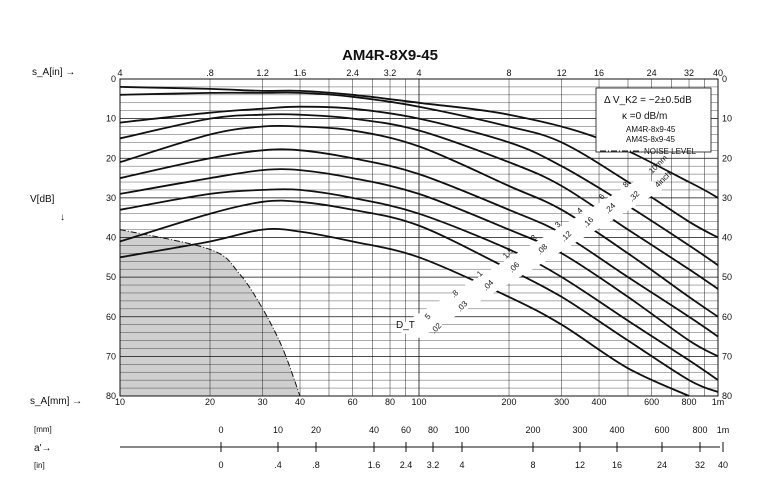 Image resolution: width=767 pixels, height=500 pixels. I want to click on d-label-mm: .8, so click(454, 293).